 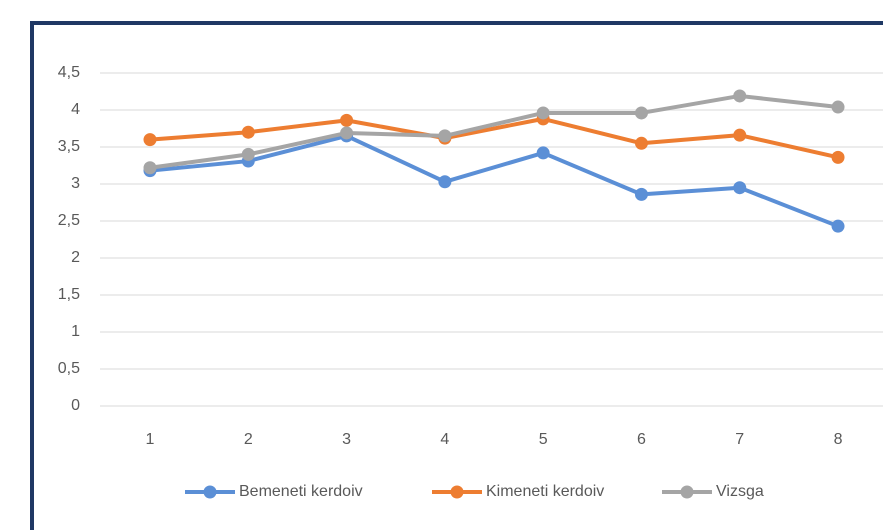 What do you see at coordinates (740, 491) in the screenshot?
I see `legend-label: Vizsga` at bounding box center [740, 491].